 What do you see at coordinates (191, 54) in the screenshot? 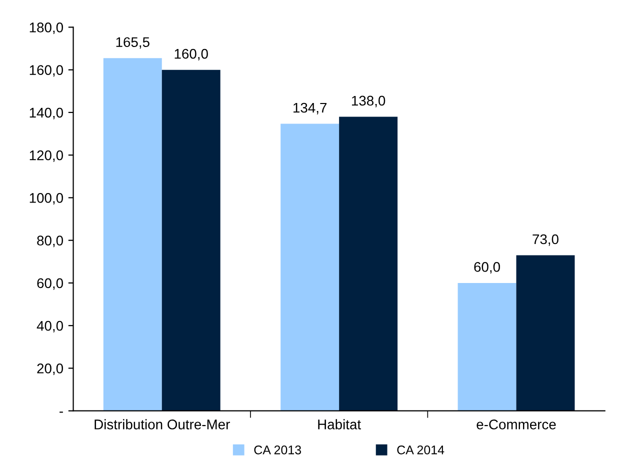
I see `data-label: 160,0` at bounding box center [191, 54].